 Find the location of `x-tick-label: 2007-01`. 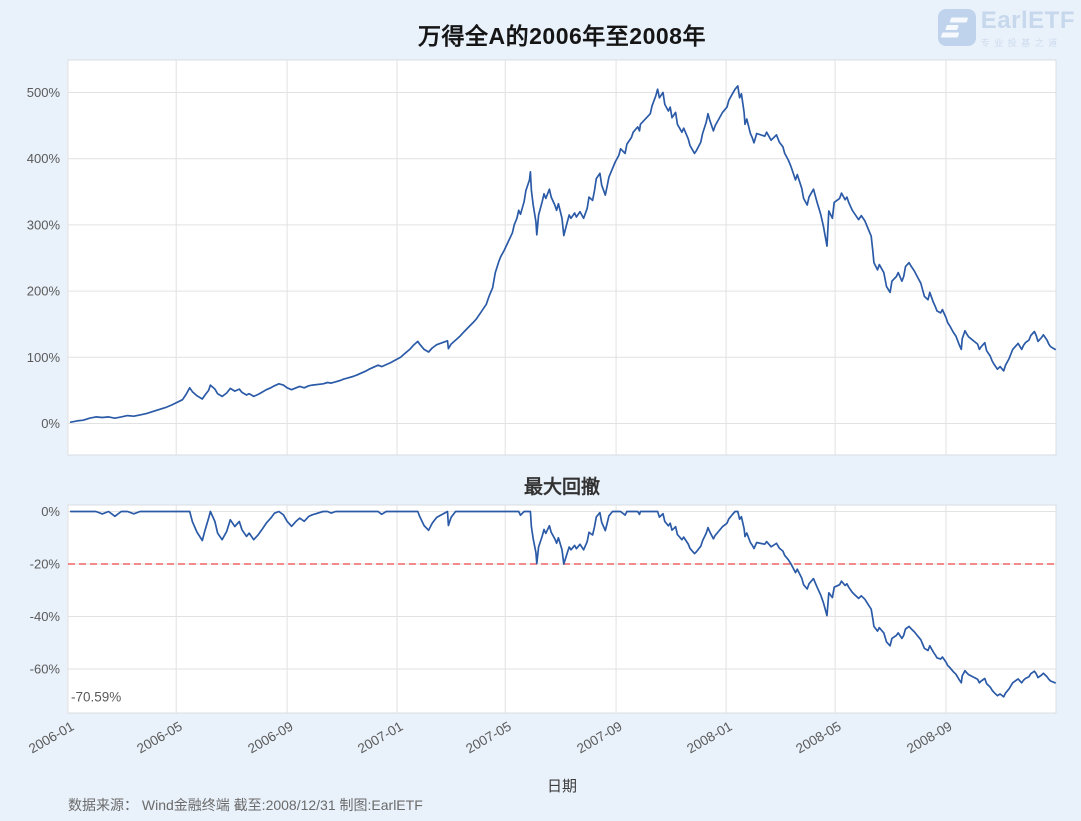

x-tick-label: 2007-01 is located at coordinates (380, 738).